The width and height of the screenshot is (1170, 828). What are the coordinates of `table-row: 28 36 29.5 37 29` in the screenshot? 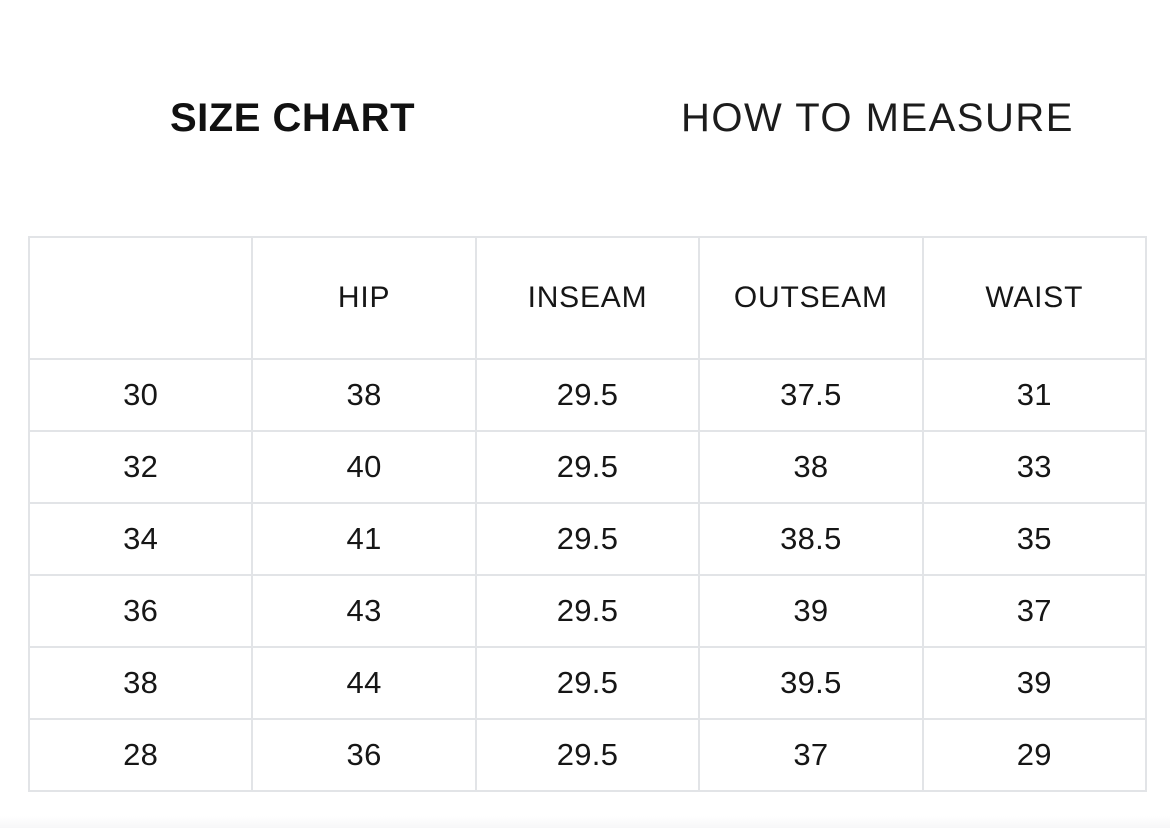 It's located at (587, 755).